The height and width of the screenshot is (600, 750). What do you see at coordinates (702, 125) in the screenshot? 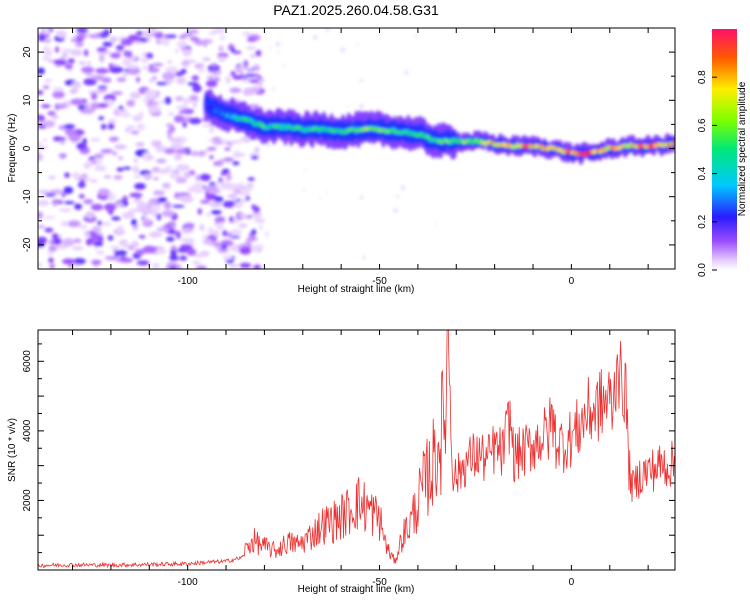
I see `colorbar-tick-label: 0.6` at bounding box center [702, 125].